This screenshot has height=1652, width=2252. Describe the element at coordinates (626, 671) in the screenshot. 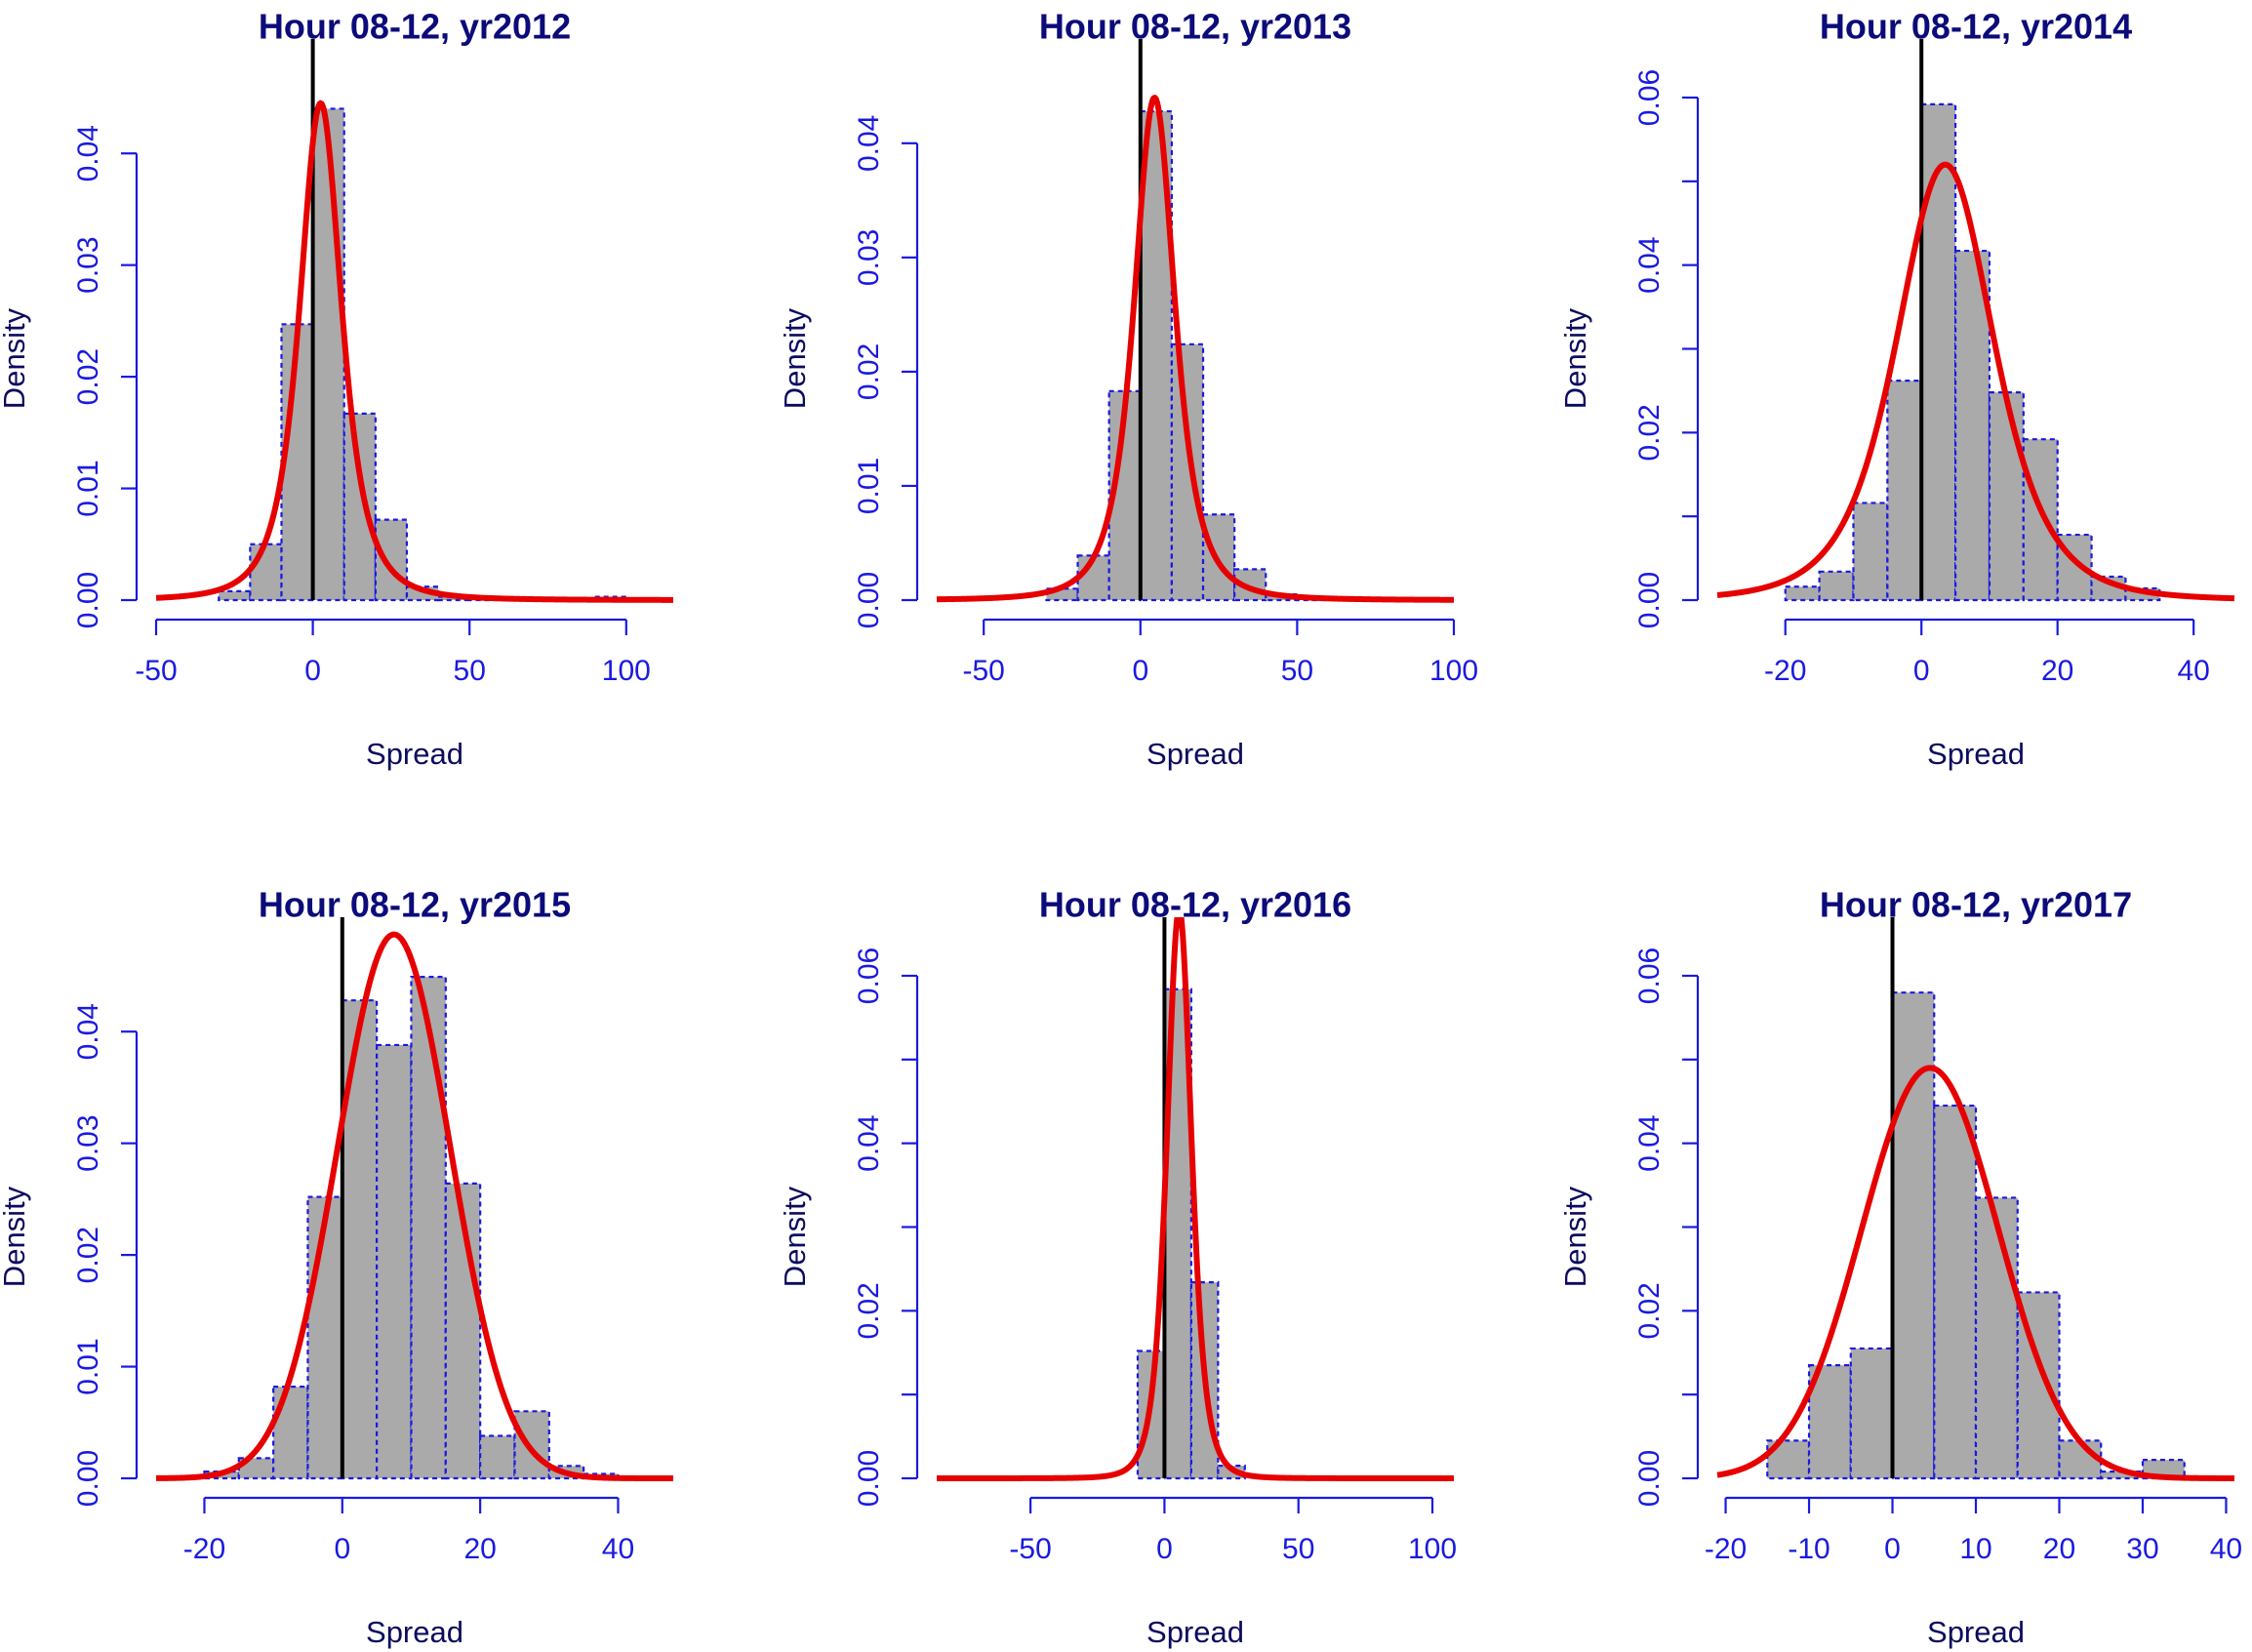

I see `x-tick-label: 100` at that location.